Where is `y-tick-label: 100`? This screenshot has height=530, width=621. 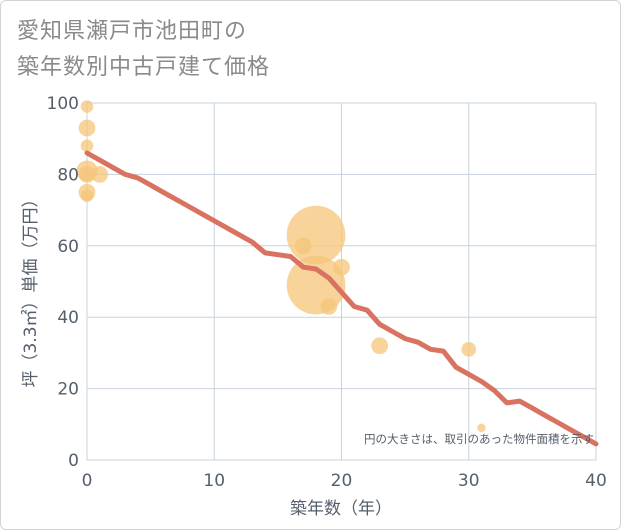 y-tick-label: 100 is located at coordinates (63, 104).